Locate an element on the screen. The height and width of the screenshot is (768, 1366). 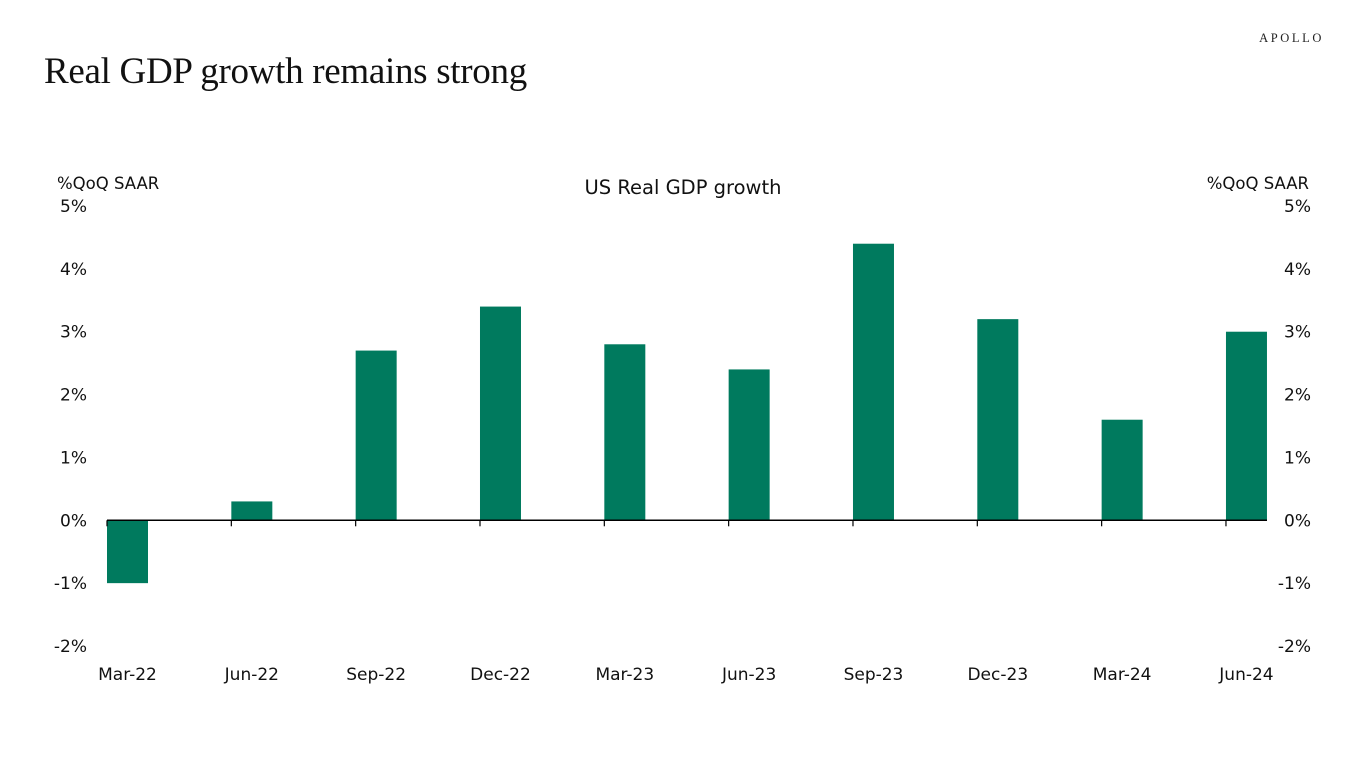
y-tick-label-right: 2% is located at coordinates (1297, 396).